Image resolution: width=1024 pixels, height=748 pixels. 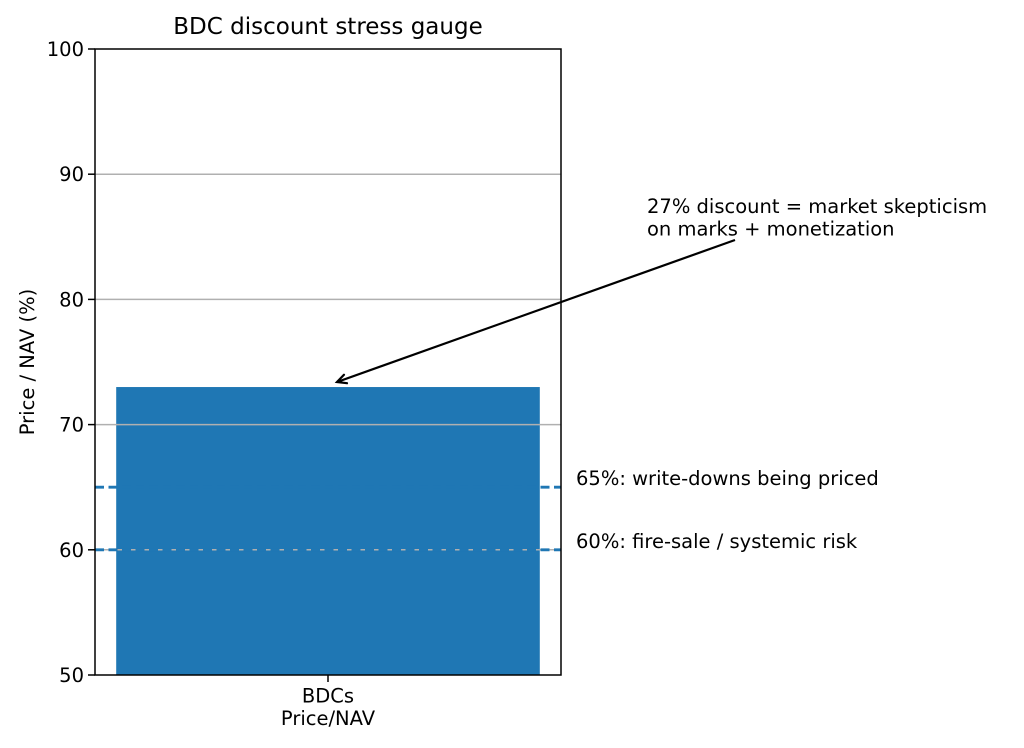 I want to click on threshold-label-60: 60%: fire-sale / systemic risk, so click(x=717, y=541).